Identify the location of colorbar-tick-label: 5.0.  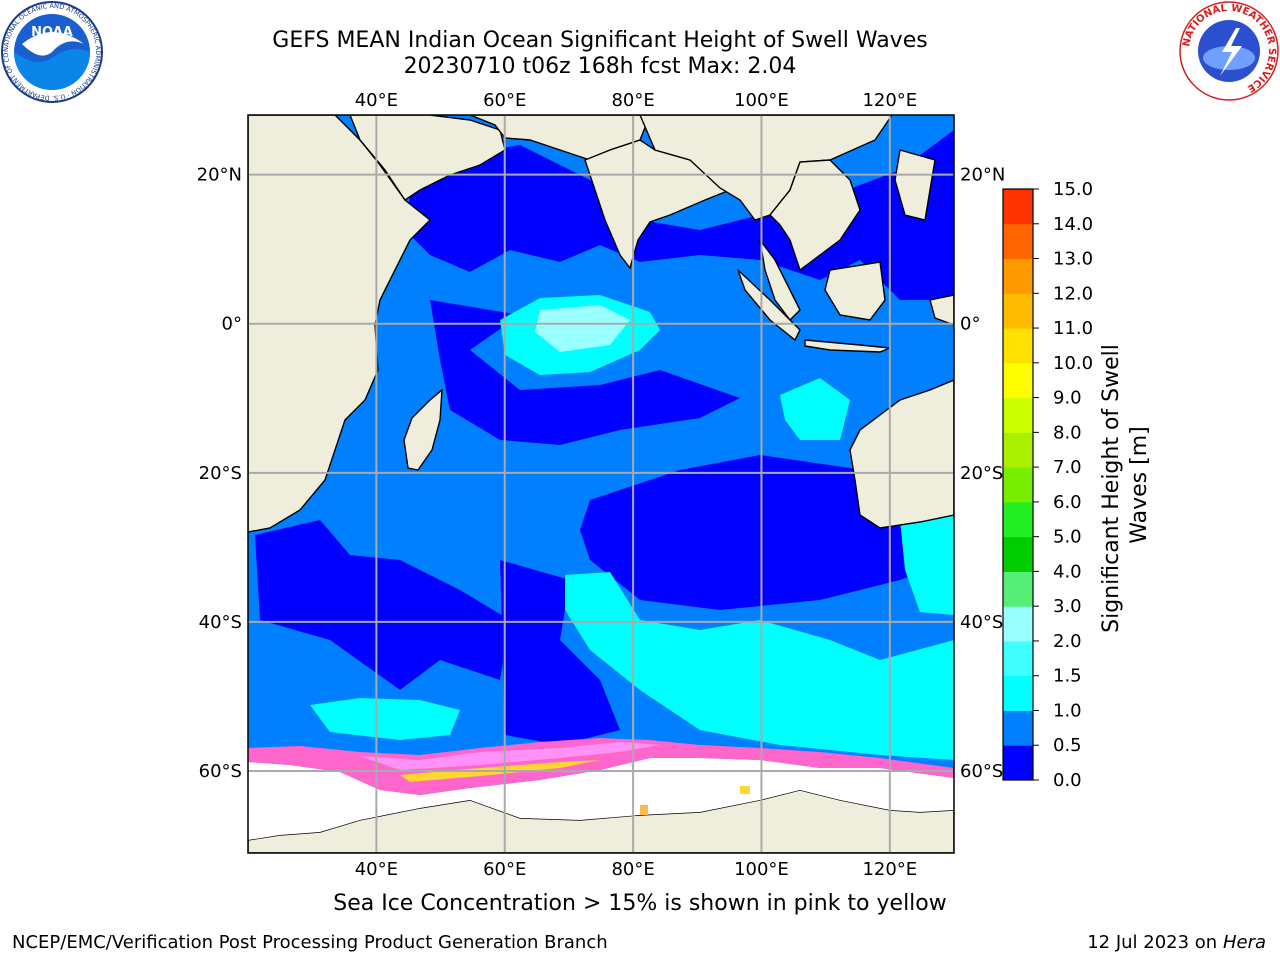
(1067, 537).